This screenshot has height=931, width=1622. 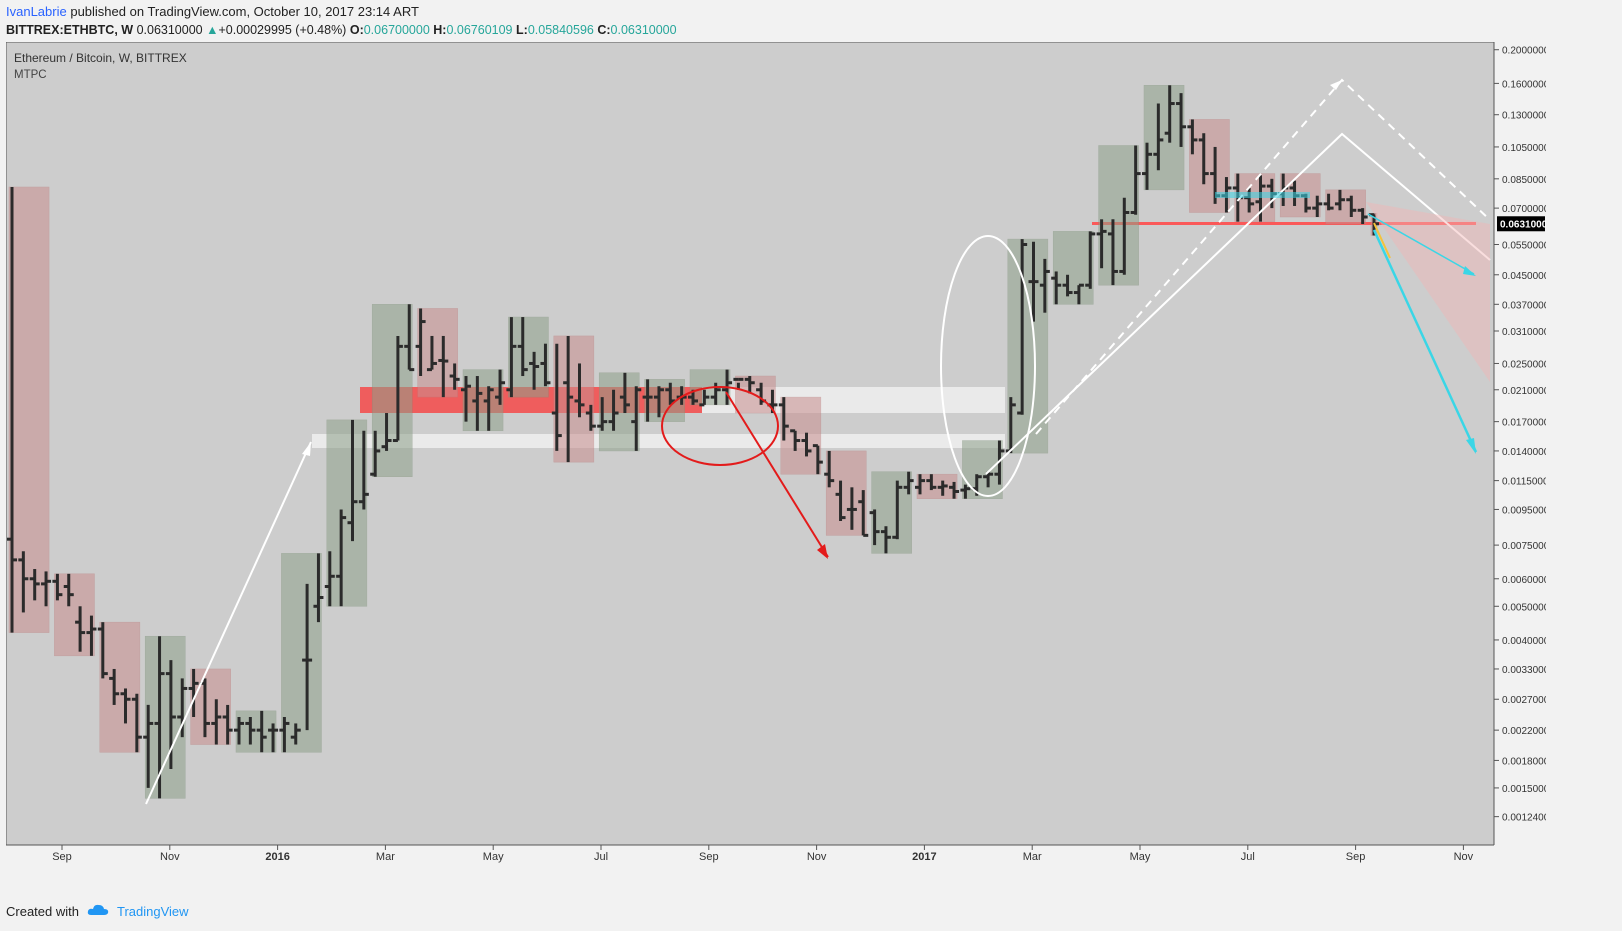 I want to click on y-tick-label: 0.01700000, so click(x=1524, y=423).